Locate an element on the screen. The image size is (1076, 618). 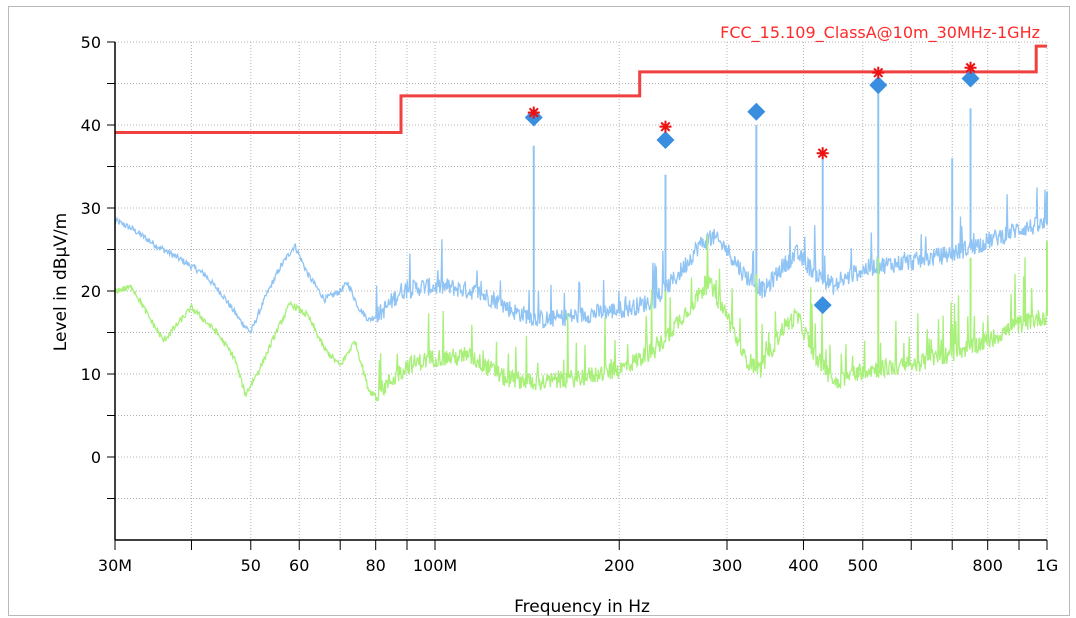
y-axis-title: Level in dBµV/m is located at coordinates (61, 282).